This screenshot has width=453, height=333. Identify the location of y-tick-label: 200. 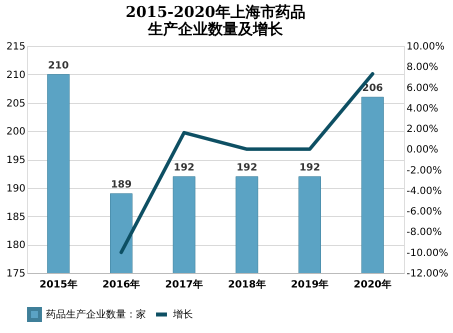
(16, 132).